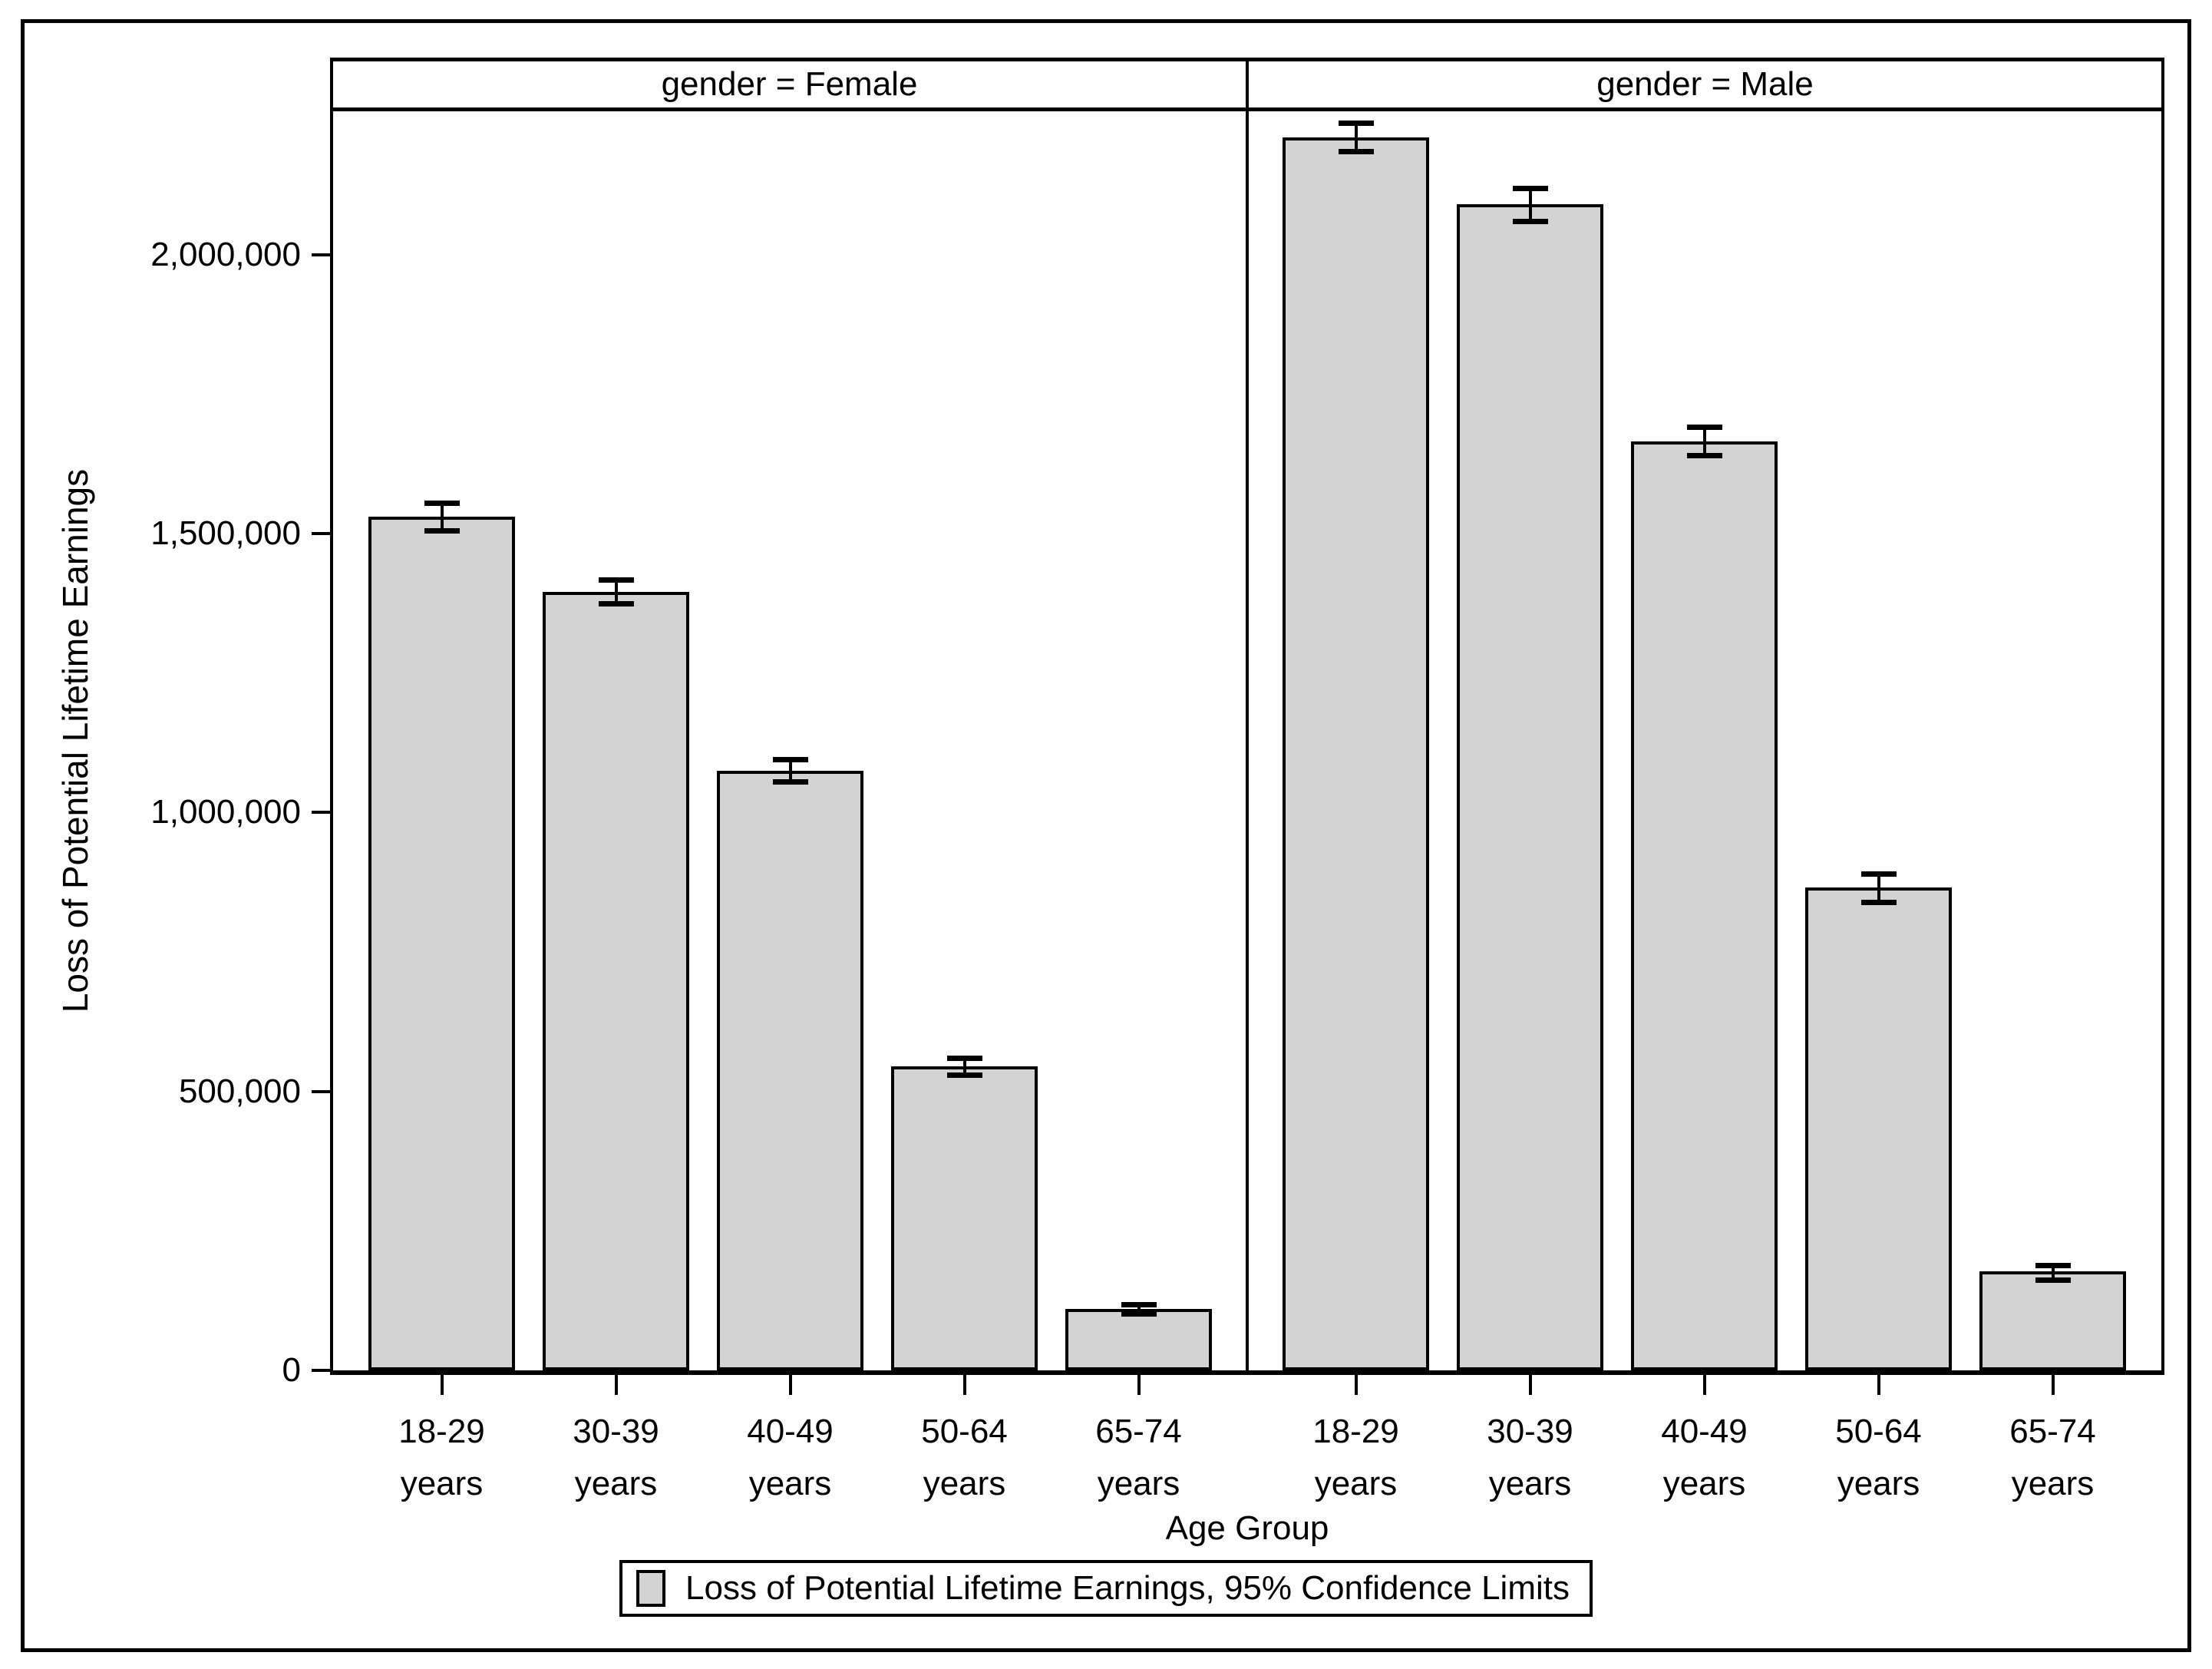  I want to click on x-label-line2-female-30-39: years, so click(616, 1483).